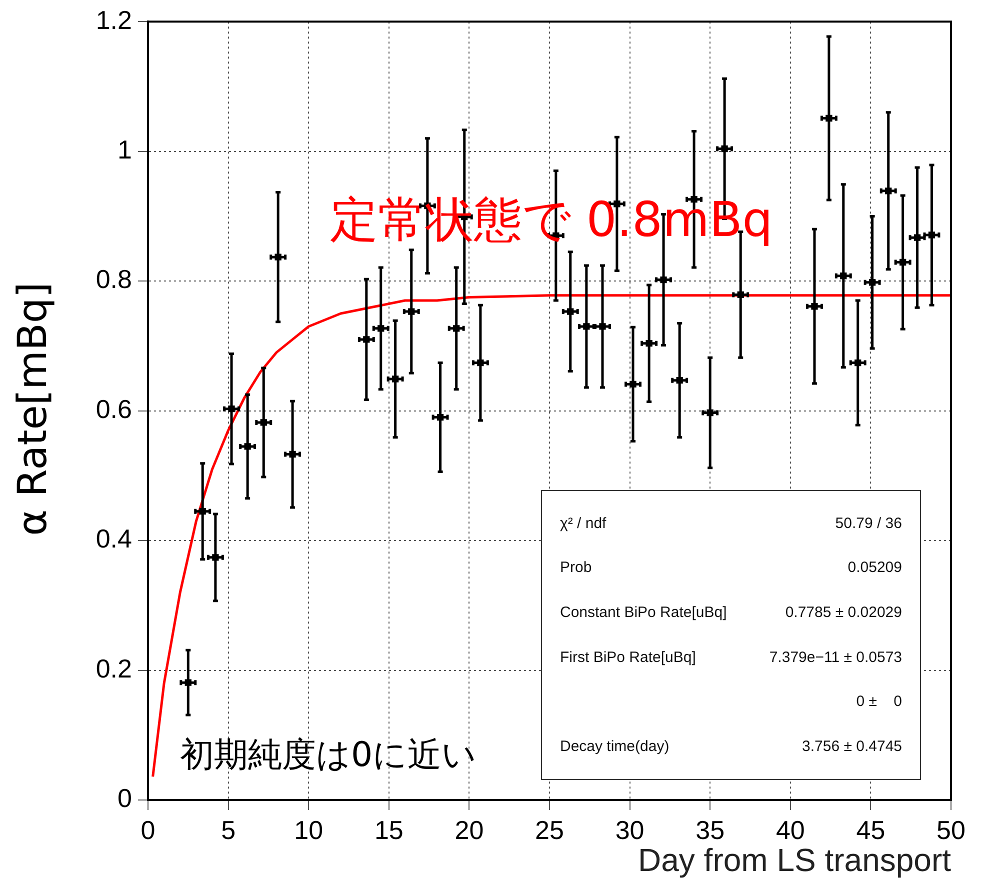 The height and width of the screenshot is (886, 992). Describe the element at coordinates (228, 829) in the screenshot. I see `x-tick-label: 5` at that location.